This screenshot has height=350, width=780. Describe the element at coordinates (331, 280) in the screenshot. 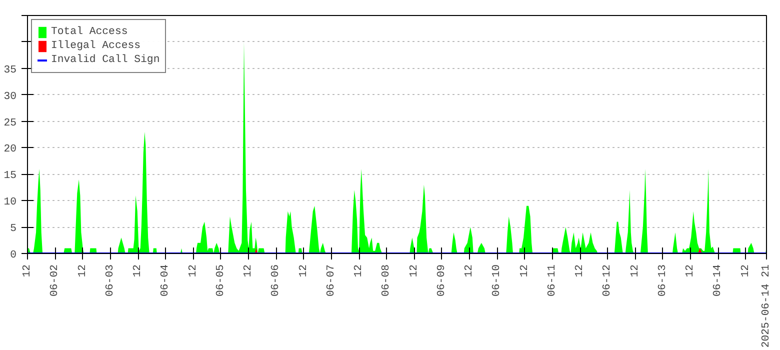

I see `x-tick-label: 06-07` at that location.